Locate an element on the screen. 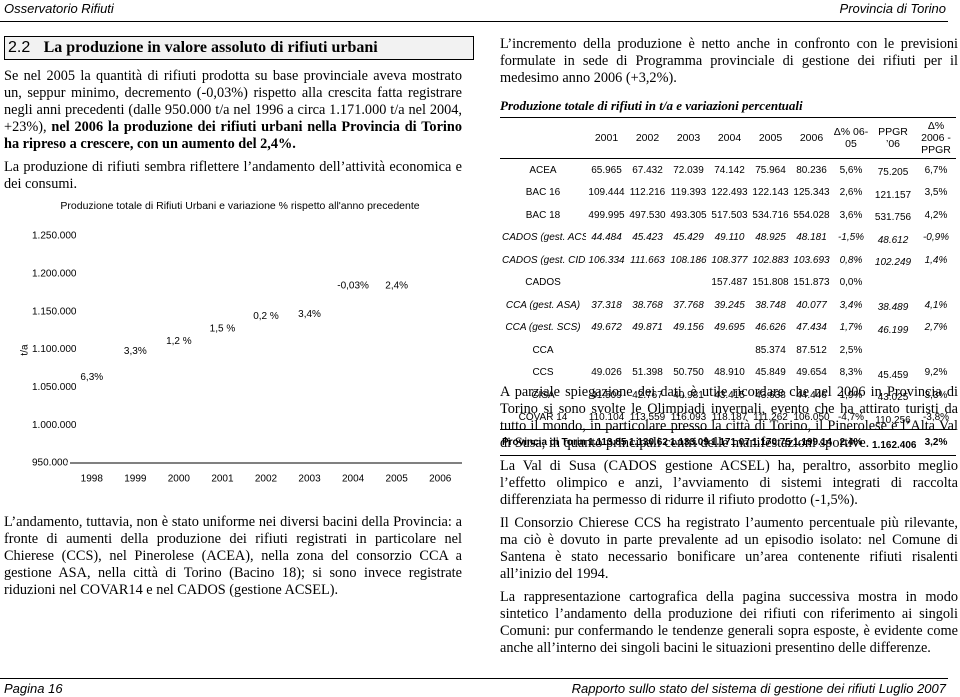 Image resolution: width=960 pixels, height=697 pixels. y-tick-label: 1.050.000 is located at coordinates (54, 387).